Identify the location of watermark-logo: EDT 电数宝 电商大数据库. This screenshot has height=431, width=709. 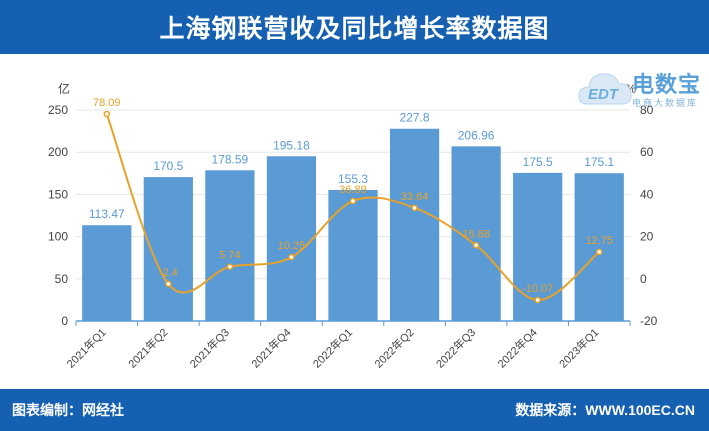
(641, 92).